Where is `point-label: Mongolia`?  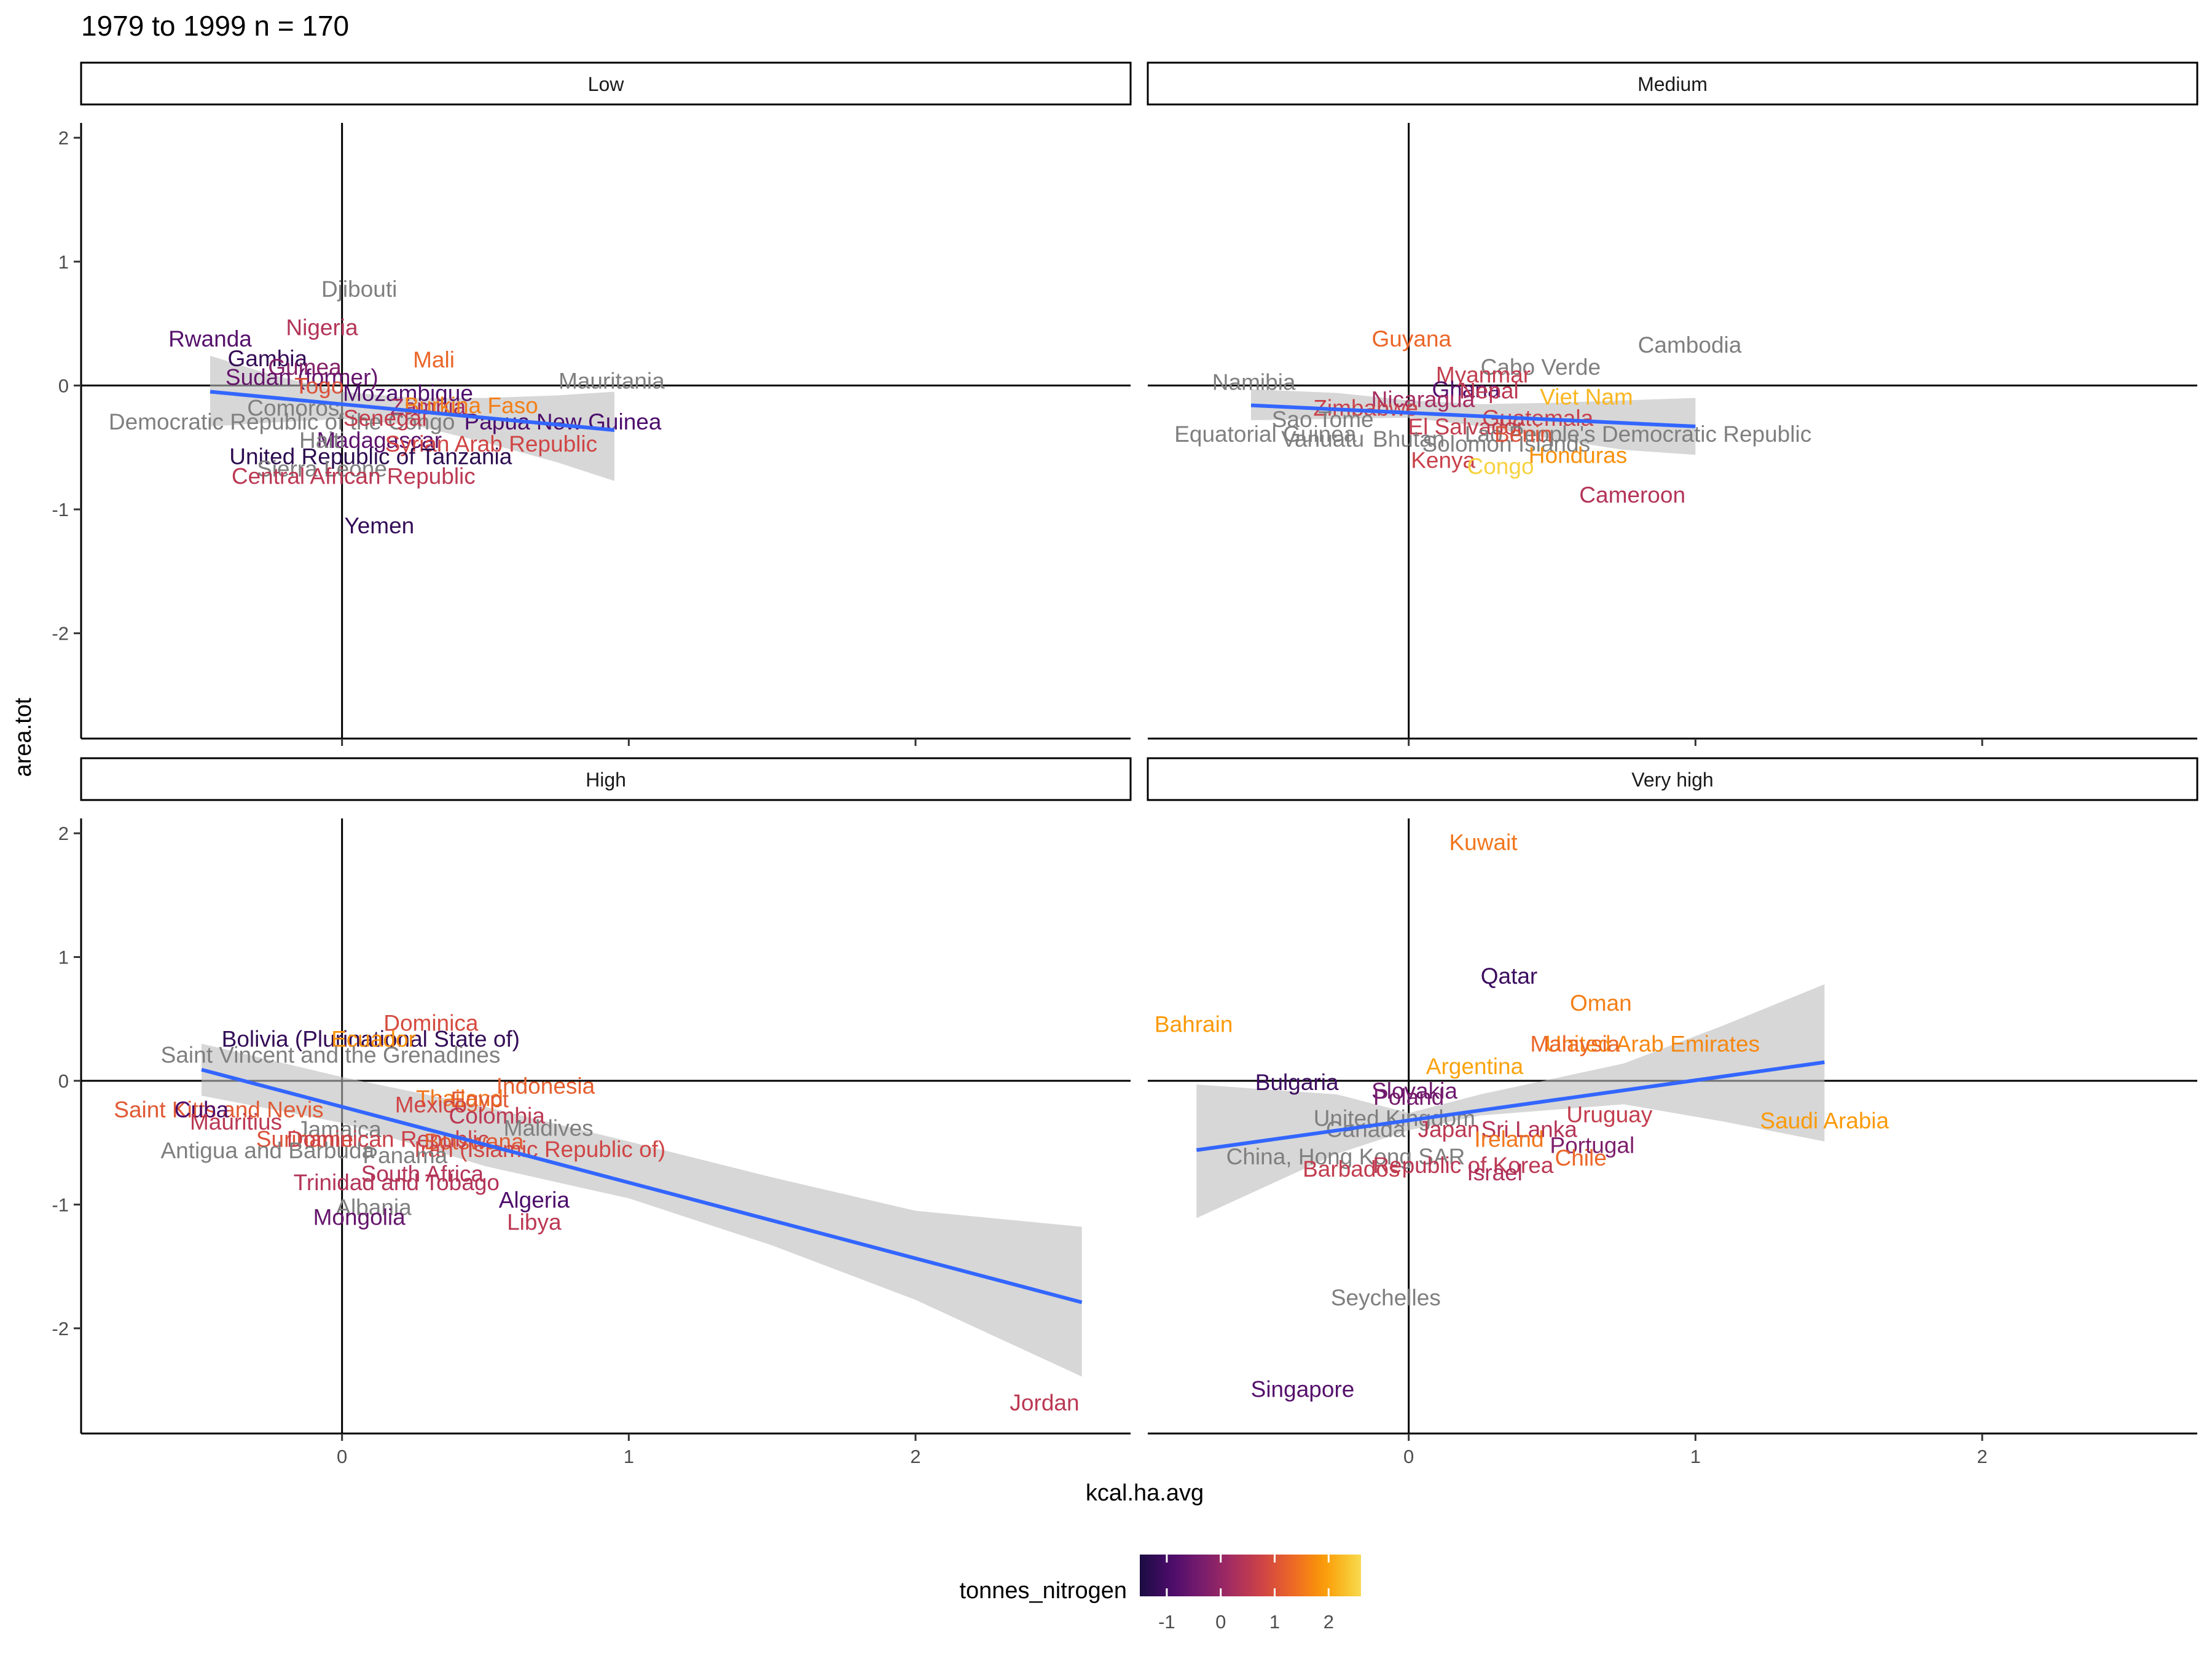 point-label: Mongolia is located at coordinates (359, 1217).